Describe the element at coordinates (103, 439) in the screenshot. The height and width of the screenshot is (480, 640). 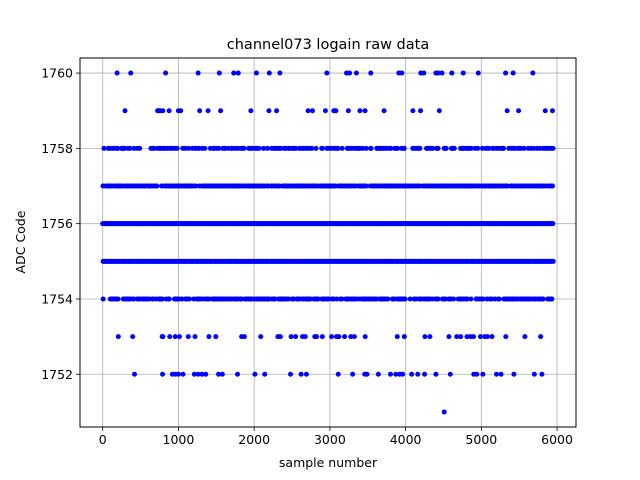
I see `x-tick-label: 0` at that location.